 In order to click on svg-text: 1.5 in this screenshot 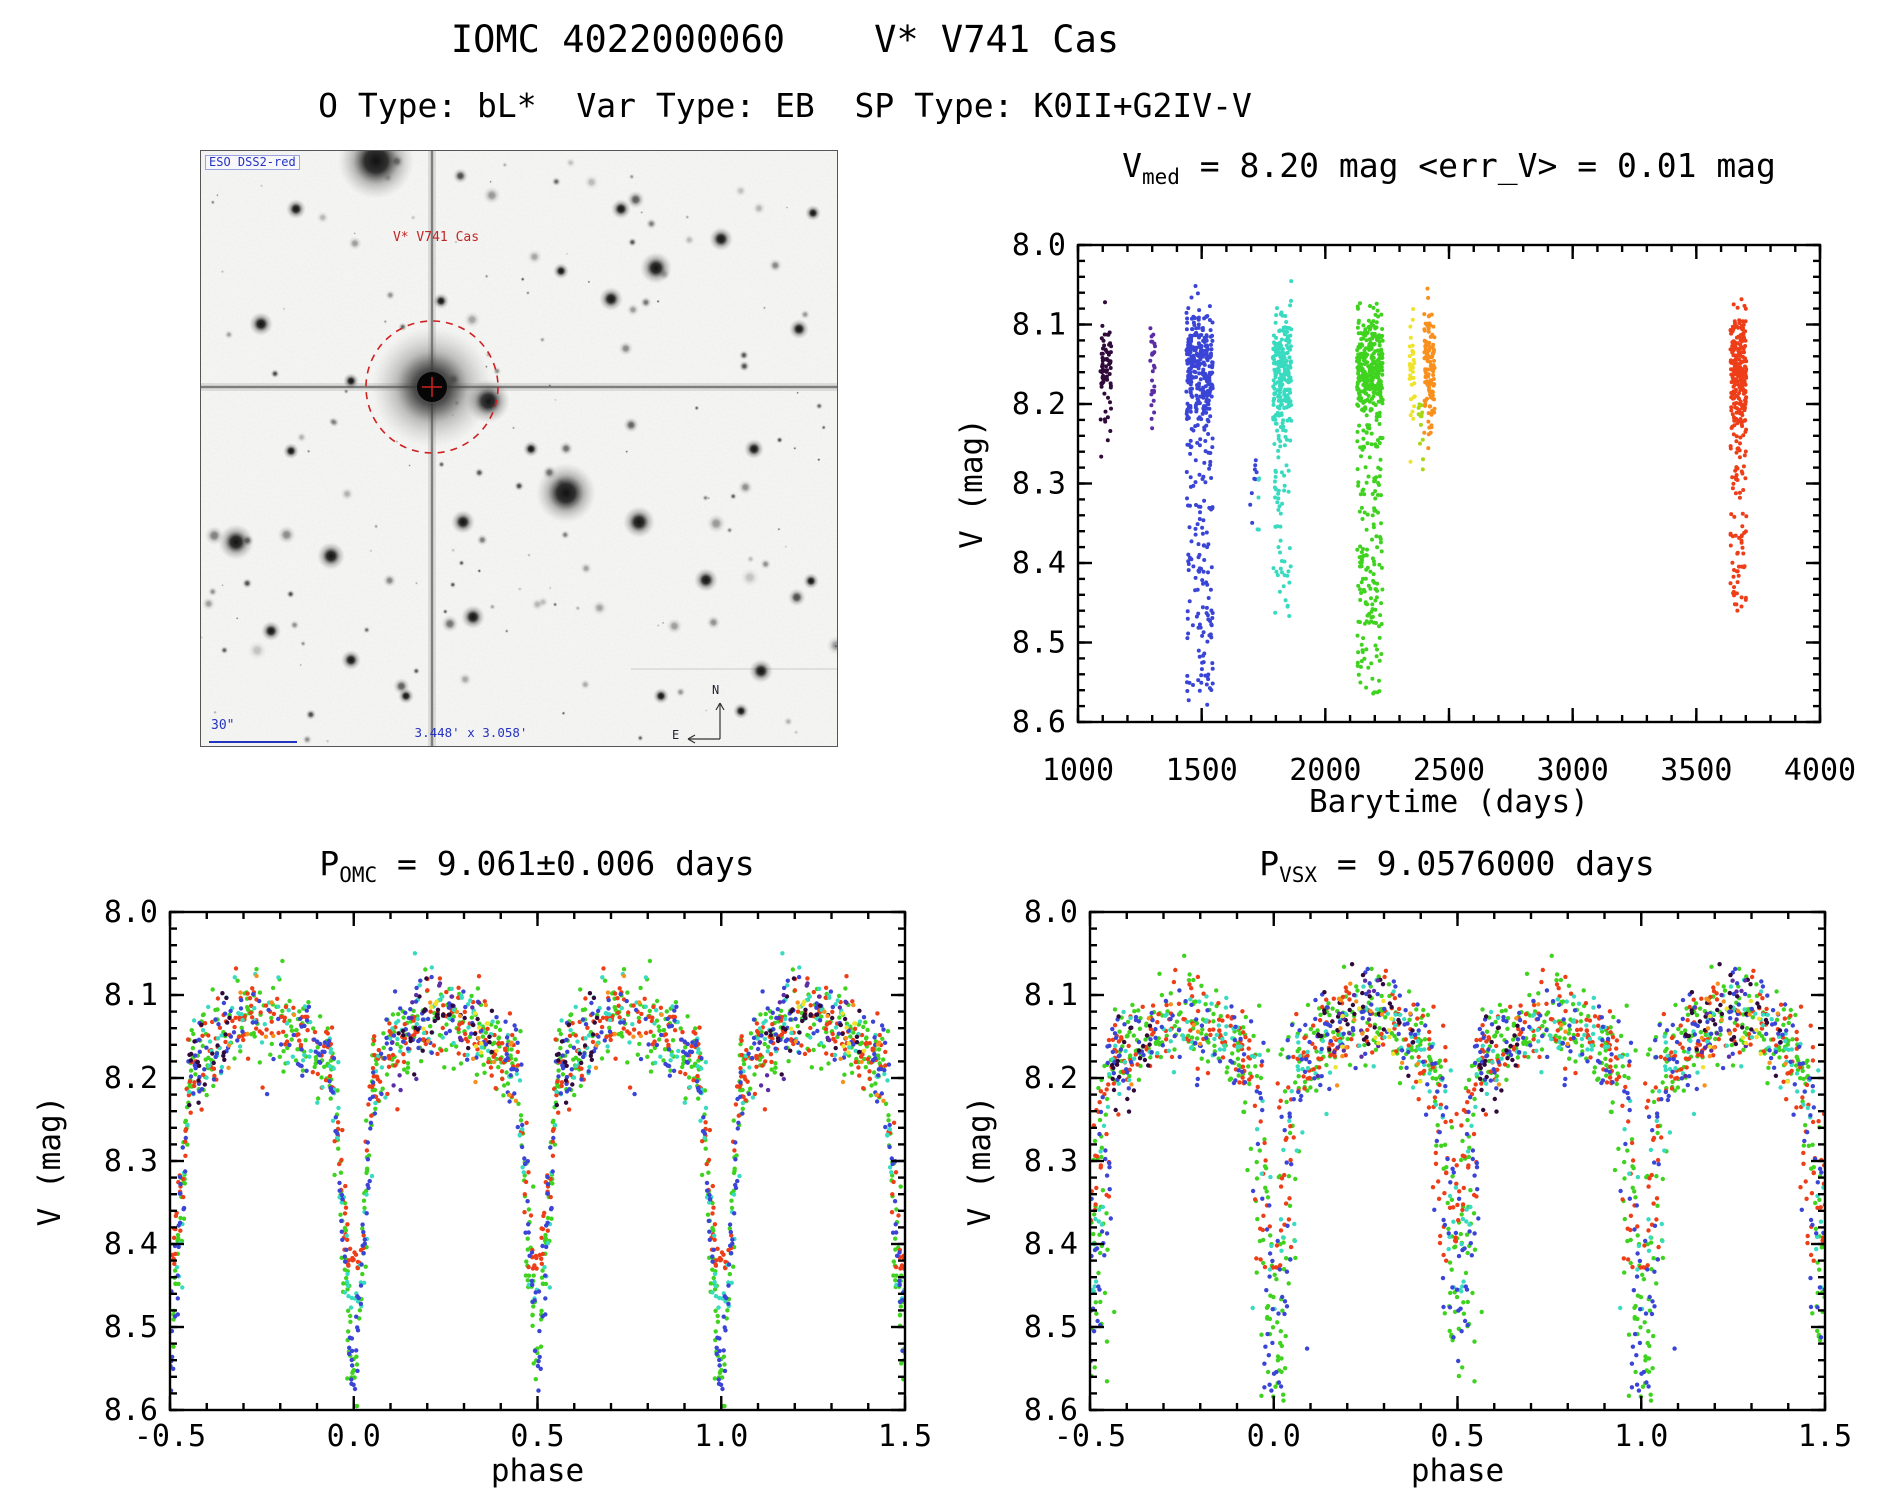, I will do `click(905, 1436)`.